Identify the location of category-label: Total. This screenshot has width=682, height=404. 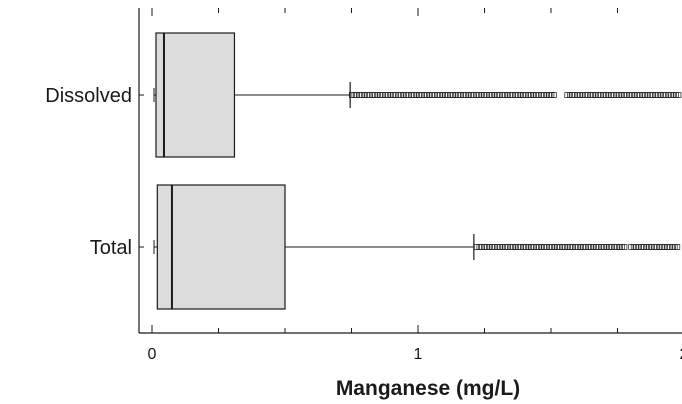
(111, 248).